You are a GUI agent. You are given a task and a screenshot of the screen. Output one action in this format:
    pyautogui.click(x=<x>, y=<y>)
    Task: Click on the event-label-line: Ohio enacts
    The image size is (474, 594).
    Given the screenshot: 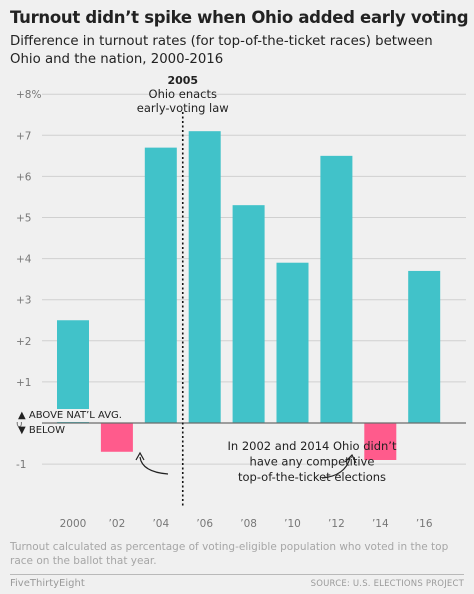 What is the action you would take?
    pyautogui.click(x=183, y=94)
    